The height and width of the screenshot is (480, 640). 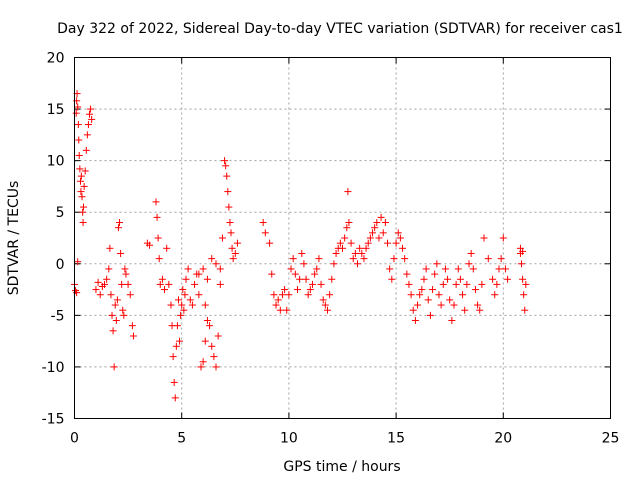 What do you see at coordinates (503, 439) in the screenshot?
I see `x-tick-label: 20` at bounding box center [503, 439].